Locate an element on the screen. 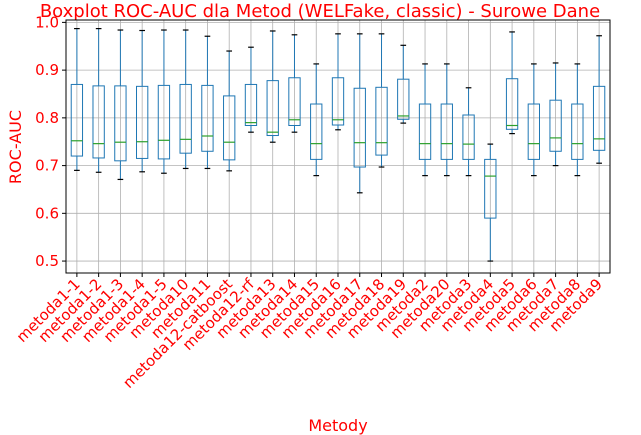 The width and height of the screenshot is (641, 435). x-axis-label: Metody is located at coordinates (337, 425).